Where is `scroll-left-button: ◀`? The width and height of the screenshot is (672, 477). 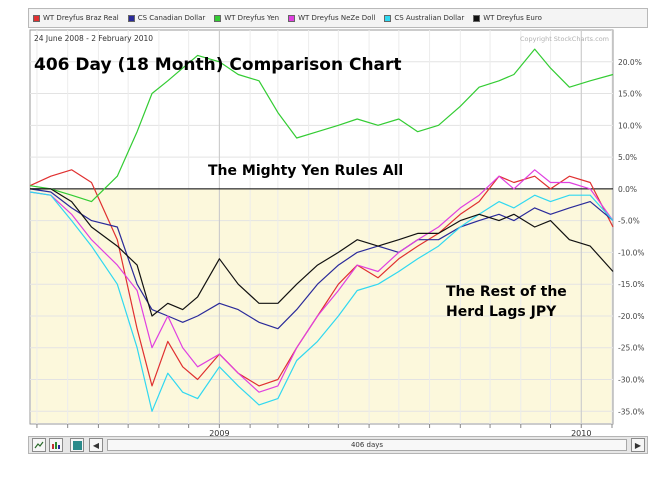
scroll-left-button: ◀ is located at coordinates (96, 445).